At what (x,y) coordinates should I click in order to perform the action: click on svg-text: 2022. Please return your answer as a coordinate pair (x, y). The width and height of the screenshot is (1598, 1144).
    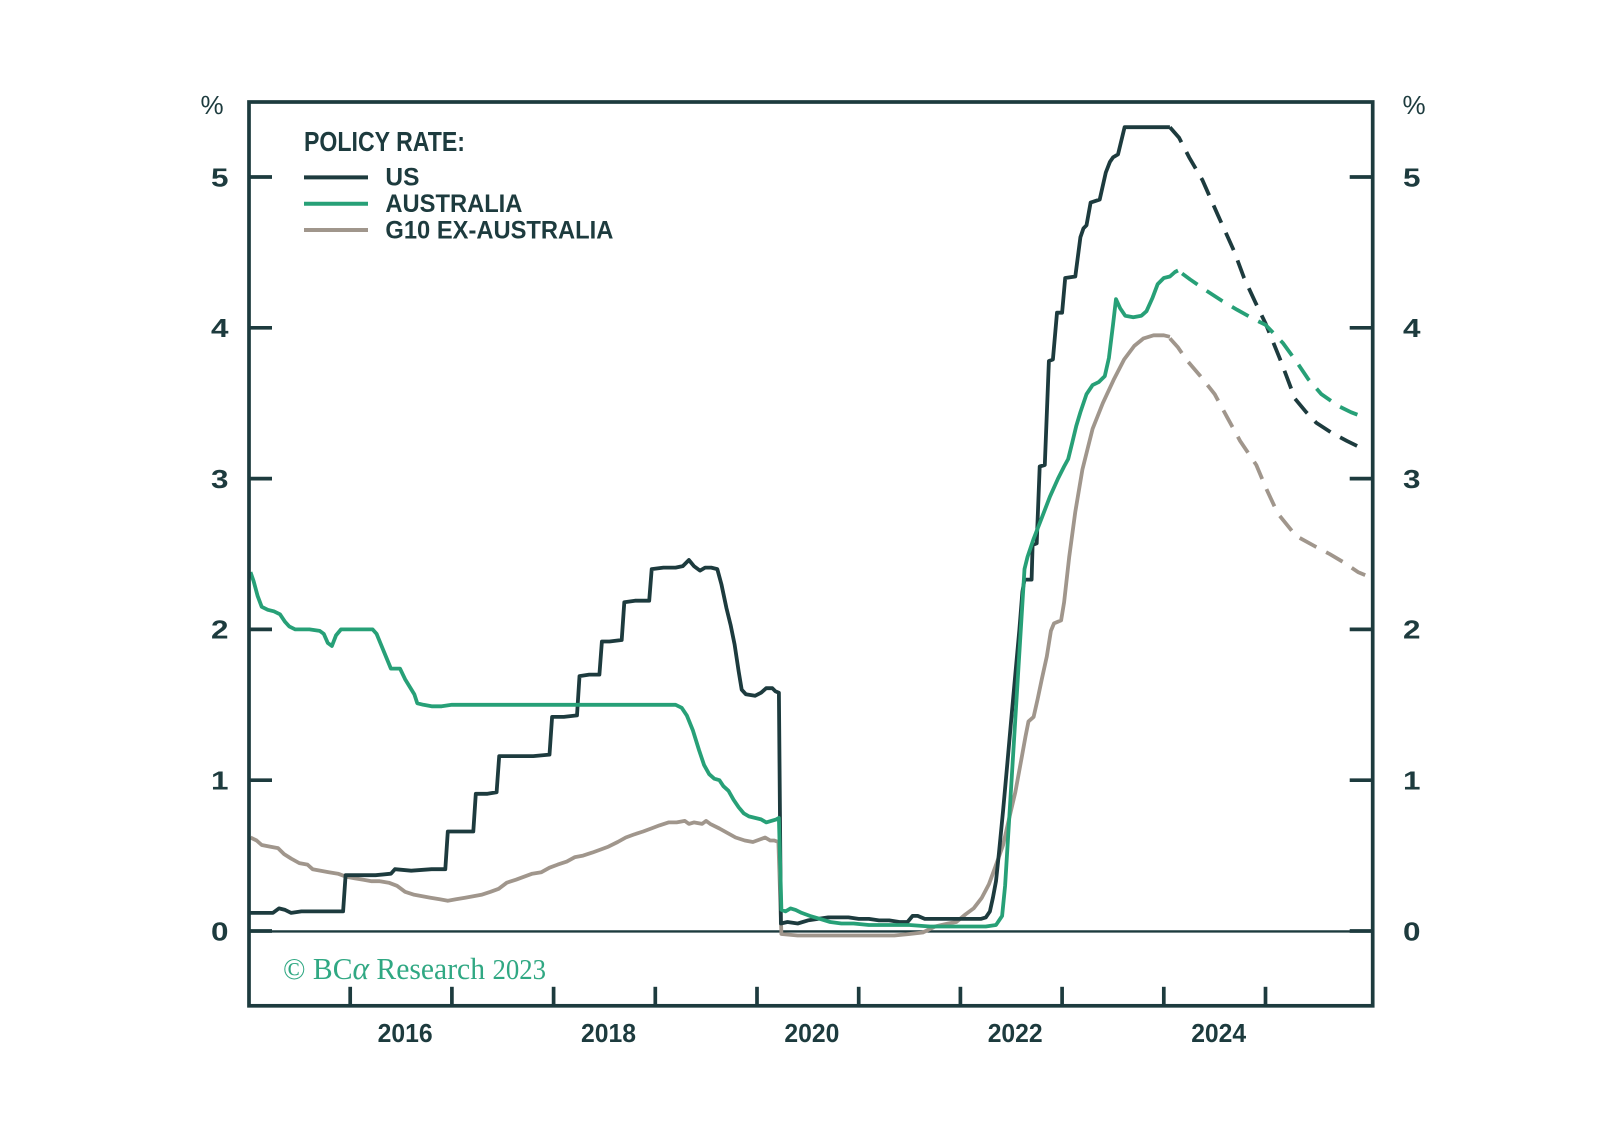
    Looking at the image, I should click on (1015, 1033).